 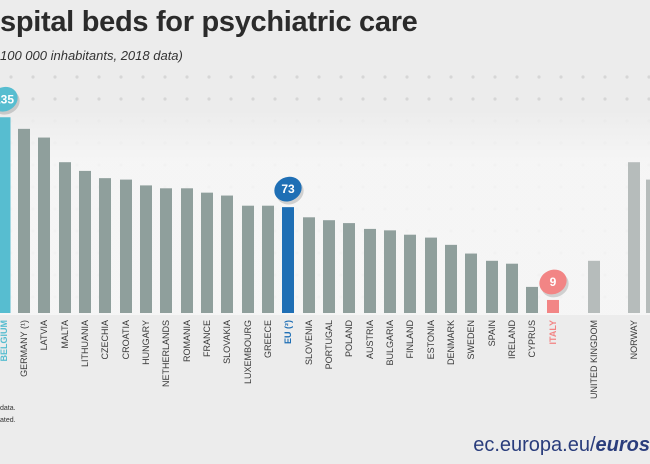 I want to click on tick-label-spain: SPAIN, so click(x=492, y=333).